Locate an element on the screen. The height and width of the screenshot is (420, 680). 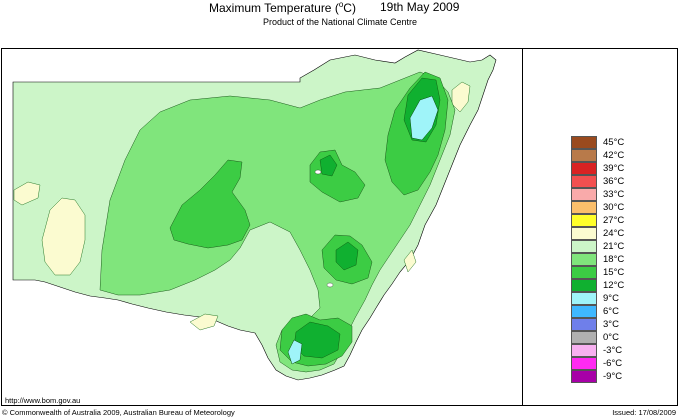
legend-label: 27°C is located at coordinates (614, 220).